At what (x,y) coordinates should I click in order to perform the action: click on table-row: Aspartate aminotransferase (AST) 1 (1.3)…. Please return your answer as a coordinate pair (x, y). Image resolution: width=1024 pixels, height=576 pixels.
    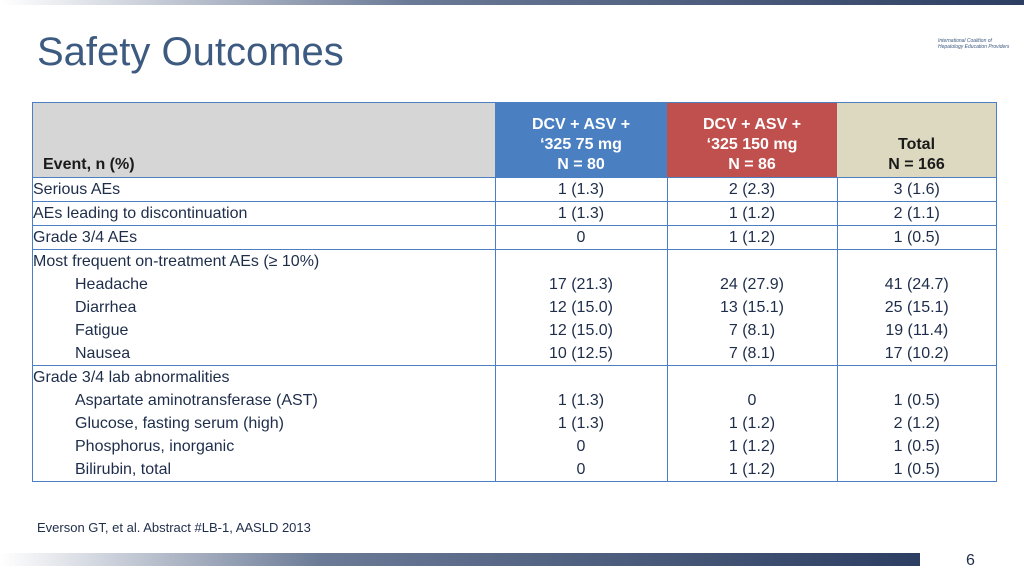
    Looking at the image, I should click on (514, 400).